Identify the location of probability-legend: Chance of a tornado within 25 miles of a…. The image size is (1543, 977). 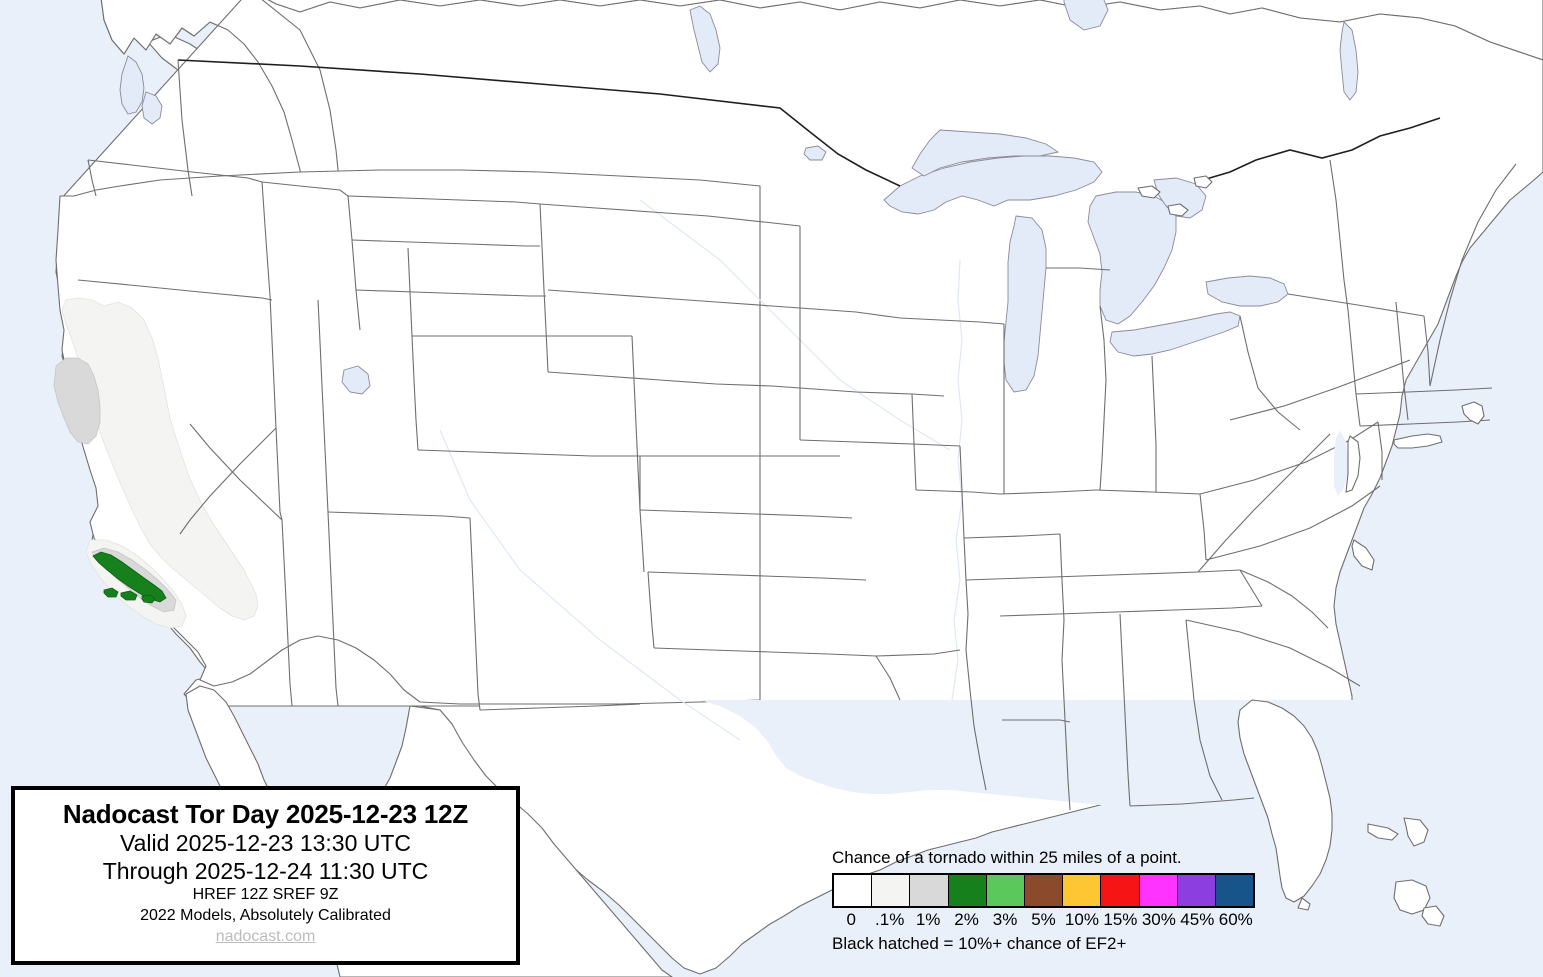
(1044, 901).